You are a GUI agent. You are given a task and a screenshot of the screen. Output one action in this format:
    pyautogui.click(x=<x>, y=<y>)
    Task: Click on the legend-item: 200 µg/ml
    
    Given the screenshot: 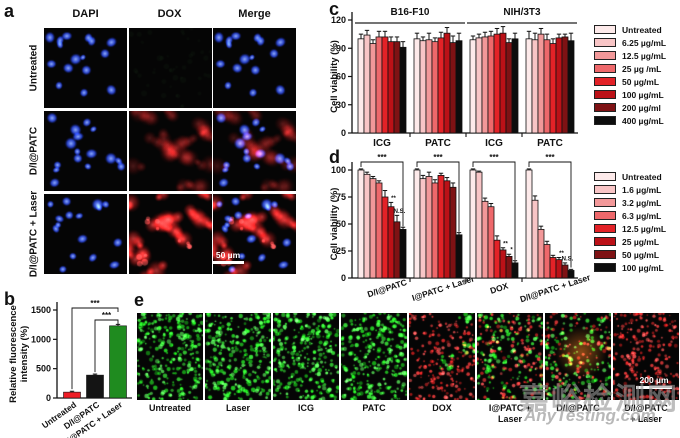 What is the action you would take?
    pyautogui.click(x=630, y=107)
    